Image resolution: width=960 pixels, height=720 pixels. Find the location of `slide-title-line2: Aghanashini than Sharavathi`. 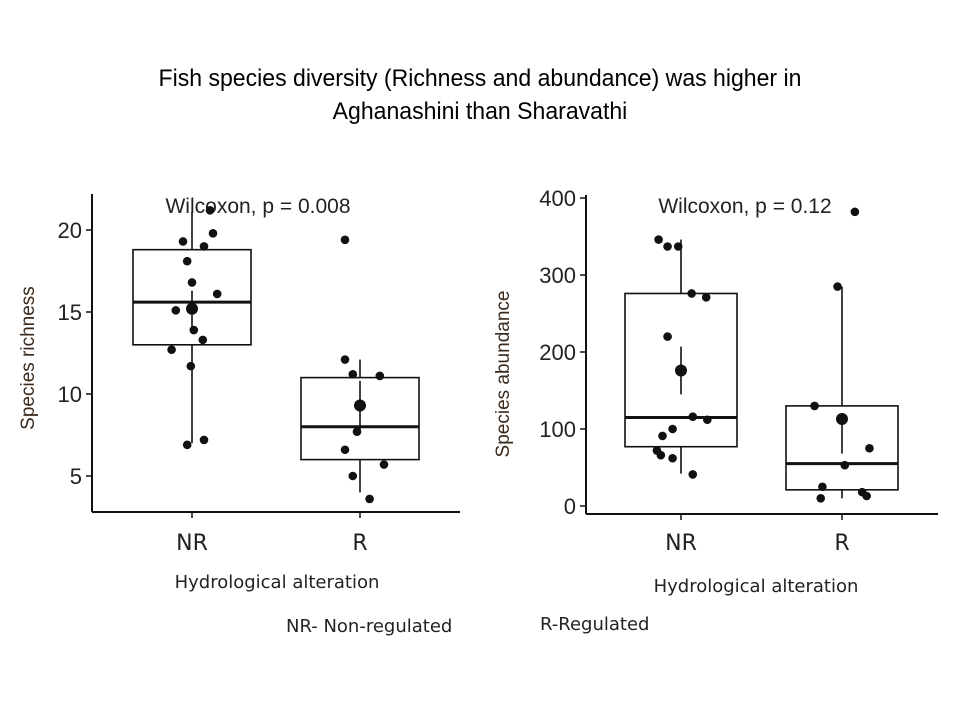

slide-title-line2: Aghanashini than Sharavathi is located at coordinates (480, 111).